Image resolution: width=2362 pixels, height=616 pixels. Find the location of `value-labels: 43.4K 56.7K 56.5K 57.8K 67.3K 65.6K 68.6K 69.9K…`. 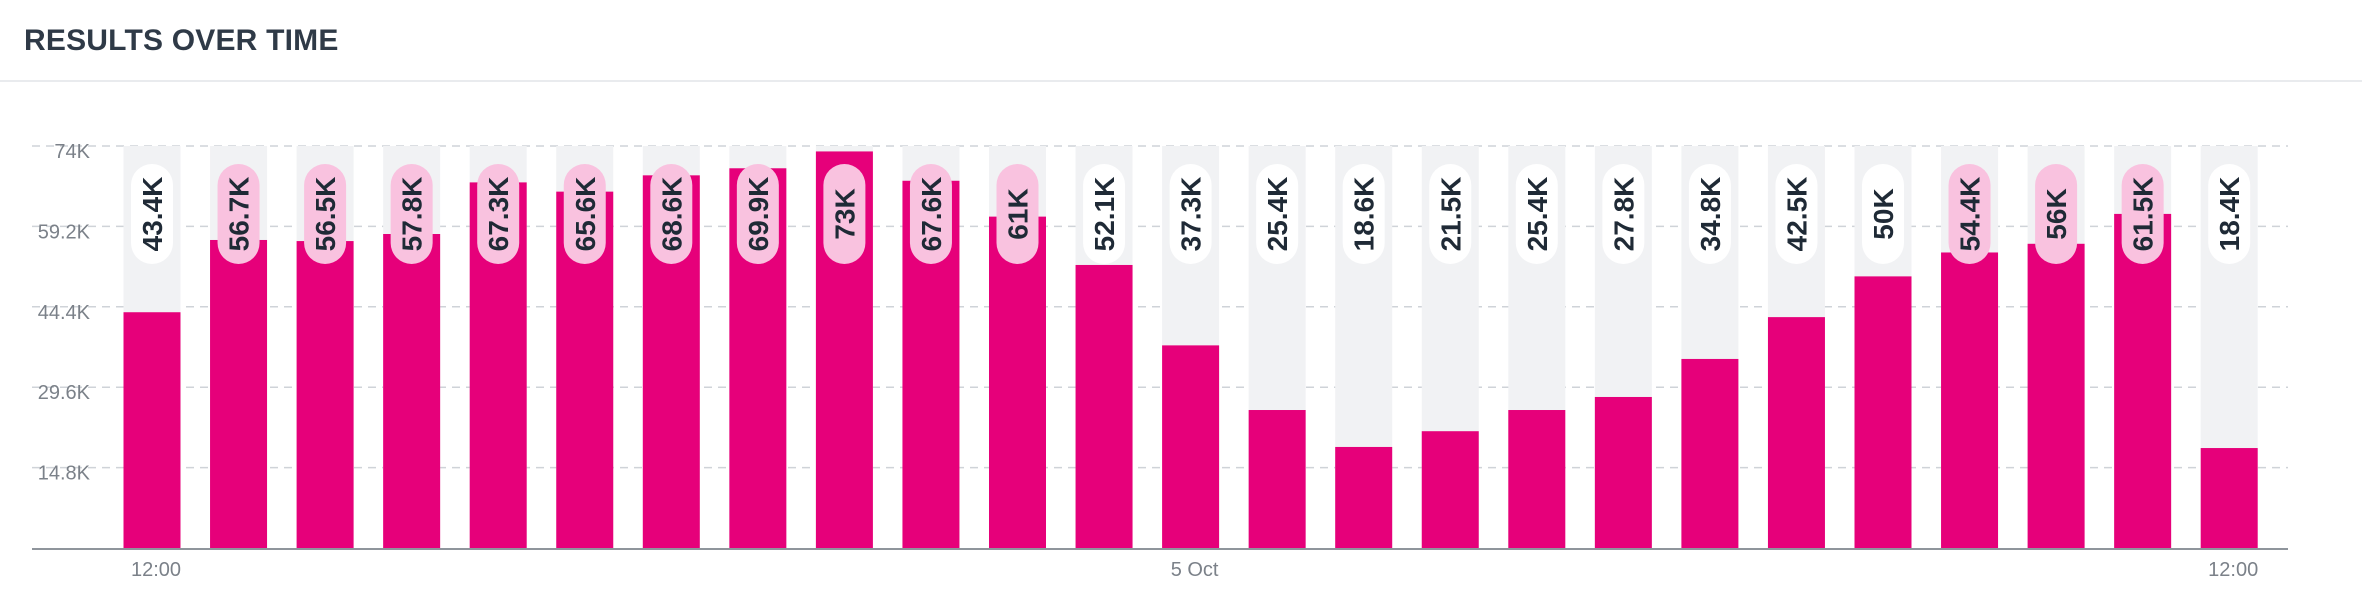

value-labels: 43.4K 56.7K 56.5K 57.8K 67.3K 65.6K 68.6K 69.9K… is located at coordinates (1191, 214).